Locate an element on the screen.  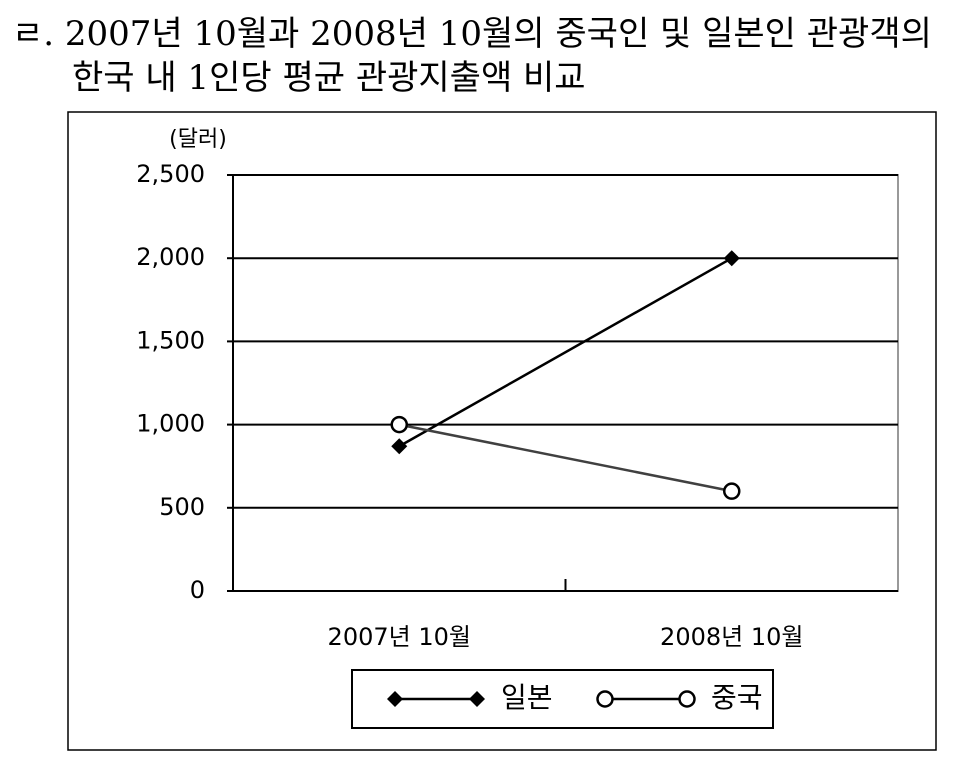
x-tick-label: 2007년 10월 is located at coordinates (399, 637).